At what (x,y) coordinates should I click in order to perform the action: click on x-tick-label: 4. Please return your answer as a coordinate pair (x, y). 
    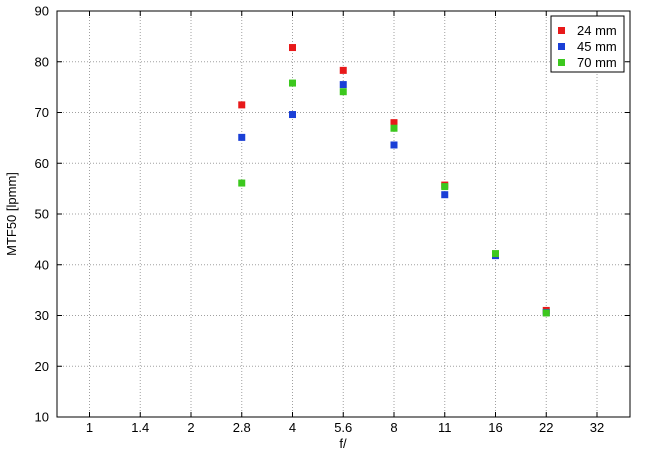
    Looking at the image, I should click on (292, 427).